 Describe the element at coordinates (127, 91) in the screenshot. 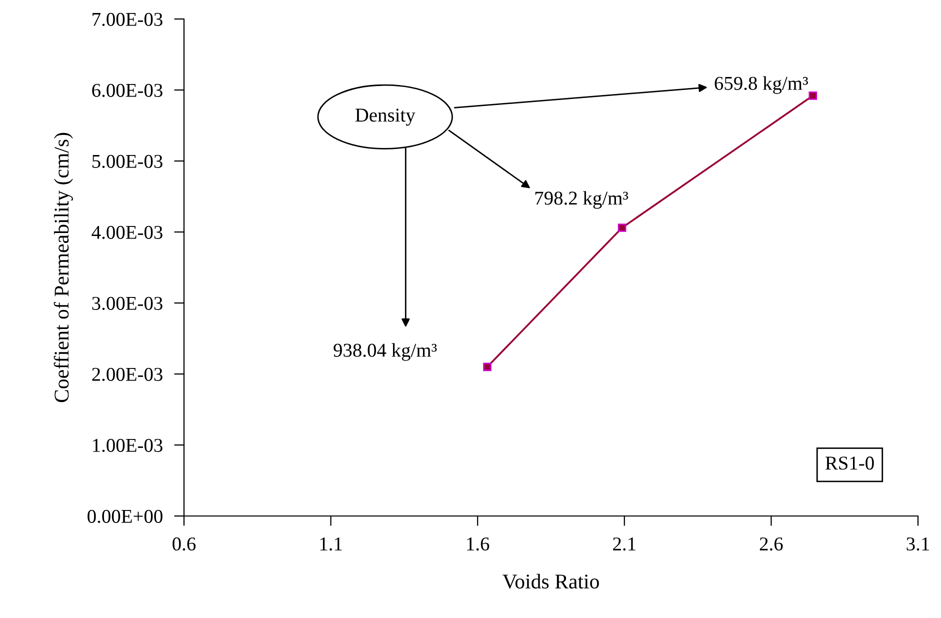

I see `y-tick-label: 6.00E-03` at that location.